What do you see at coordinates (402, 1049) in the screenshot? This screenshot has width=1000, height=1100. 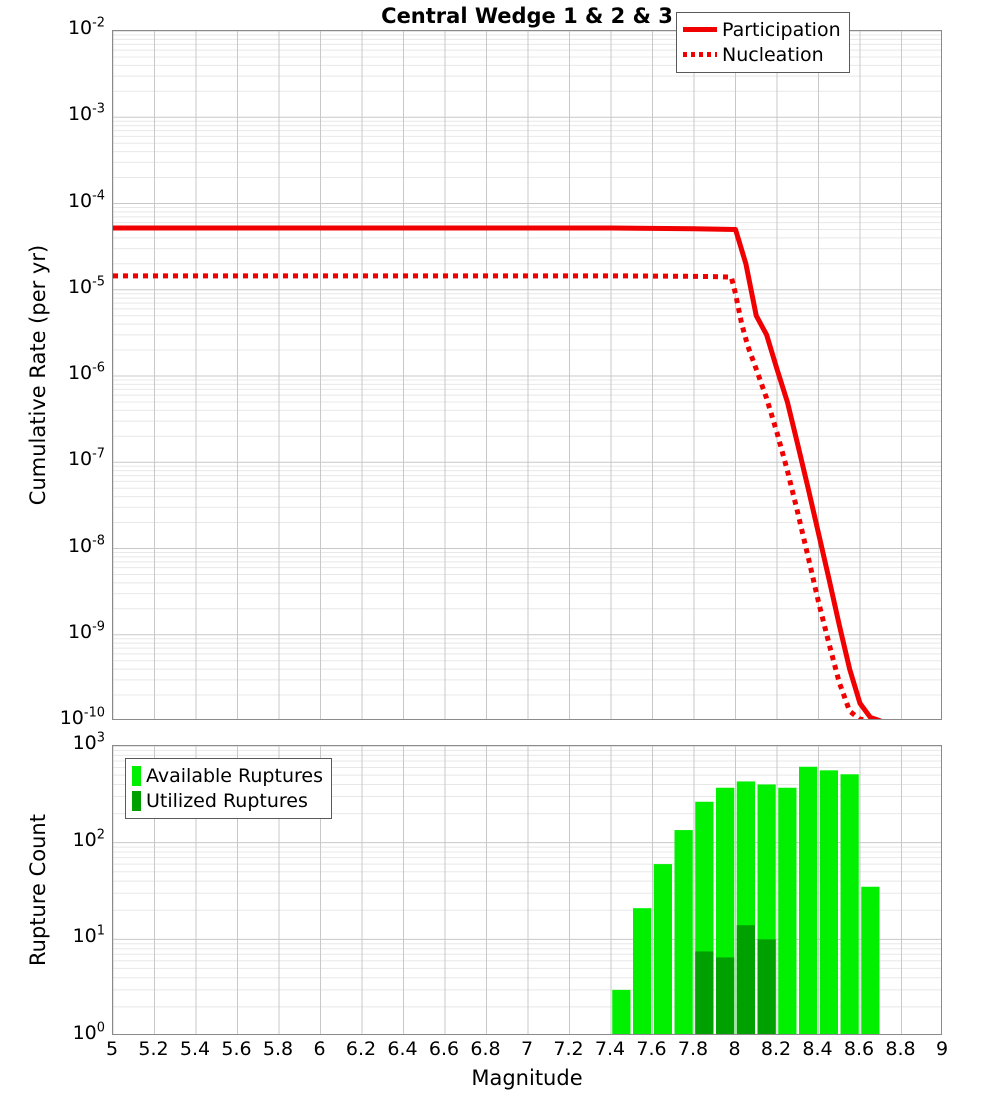 I see `x-tick-label: 6.4` at bounding box center [402, 1049].